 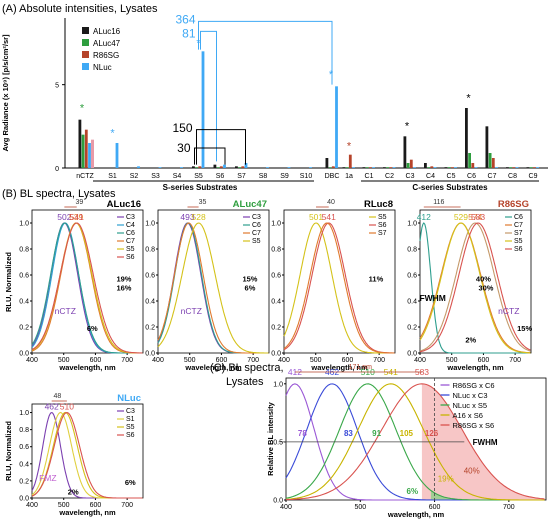 What do you see at coordinates (150, 250) in the screenshot?
I see `y-tick-label: 0.8` at bounding box center [150, 250].